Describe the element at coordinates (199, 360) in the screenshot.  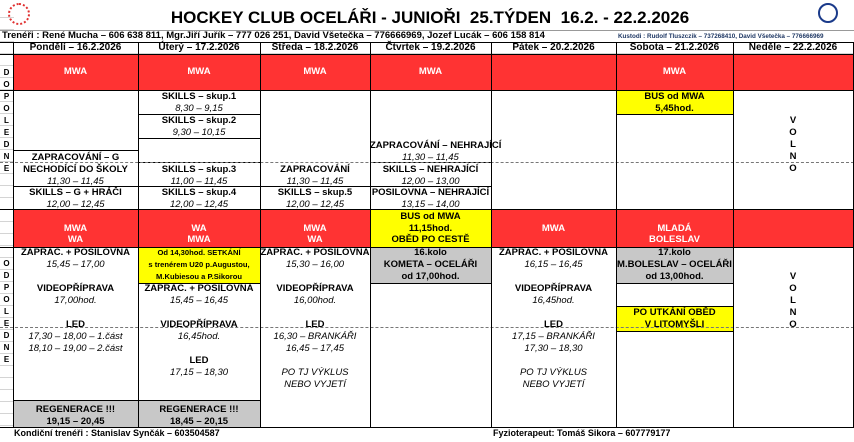
I see `activity-line: LED` at that location.